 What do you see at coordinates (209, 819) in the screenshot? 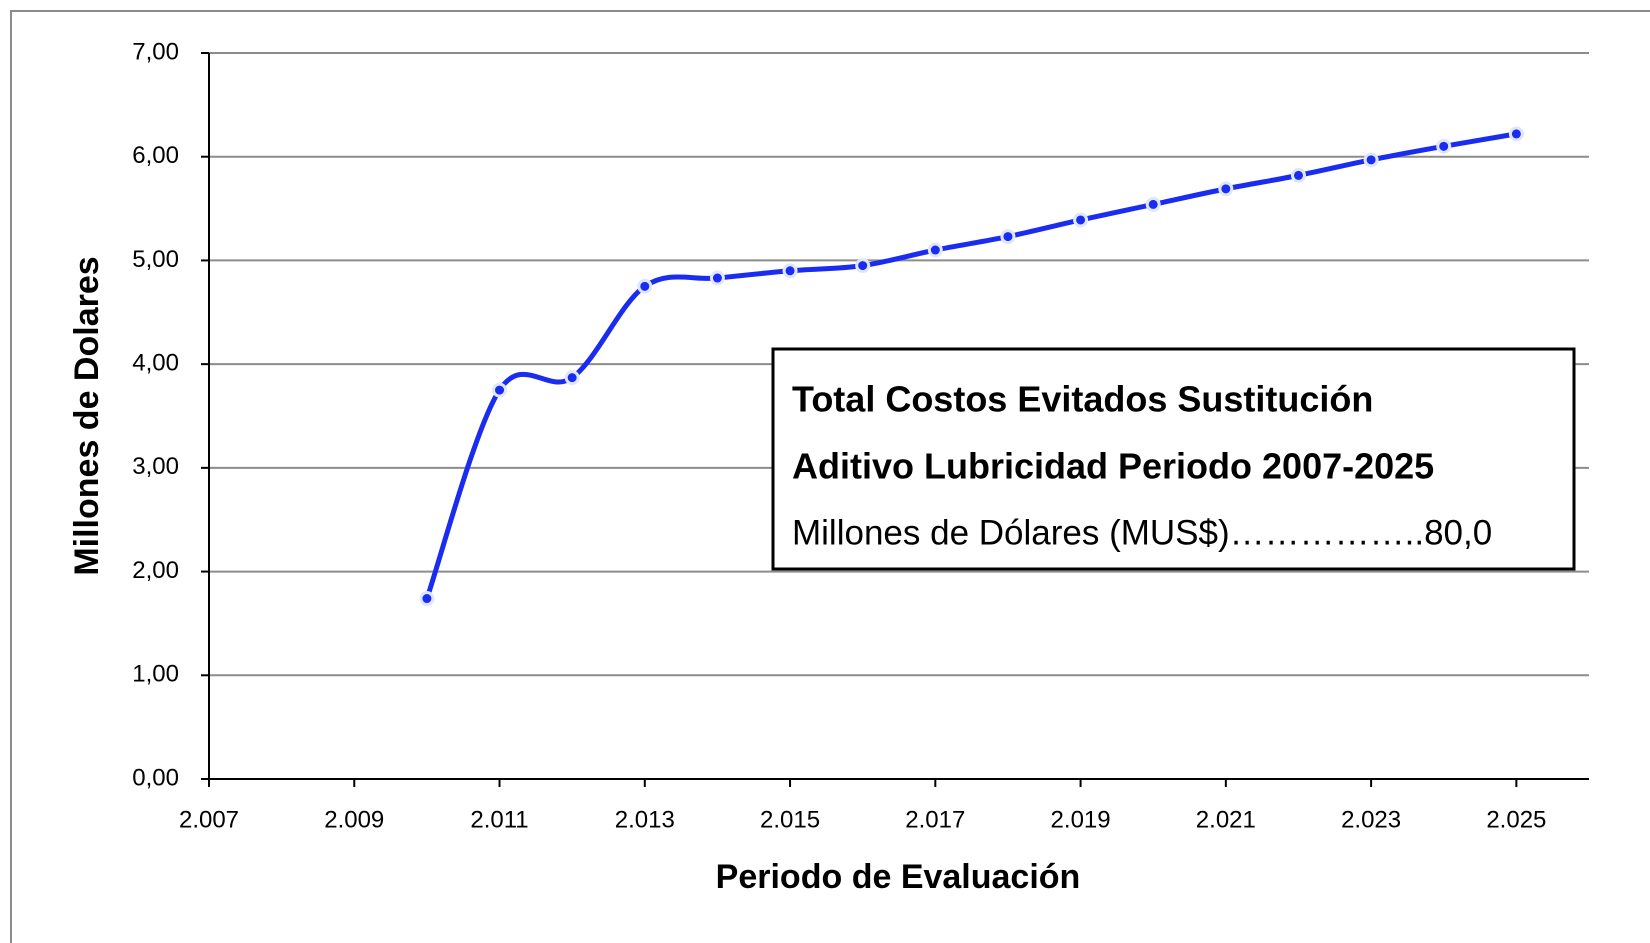
I see `x-tick-label: 2.007` at bounding box center [209, 819].